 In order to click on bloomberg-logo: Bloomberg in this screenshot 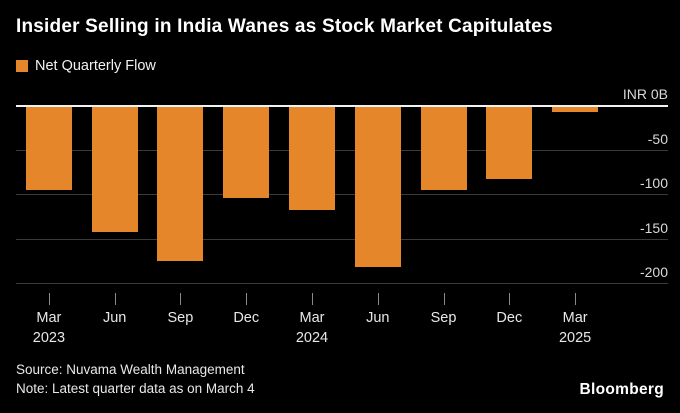, I will do `click(621, 389)`.